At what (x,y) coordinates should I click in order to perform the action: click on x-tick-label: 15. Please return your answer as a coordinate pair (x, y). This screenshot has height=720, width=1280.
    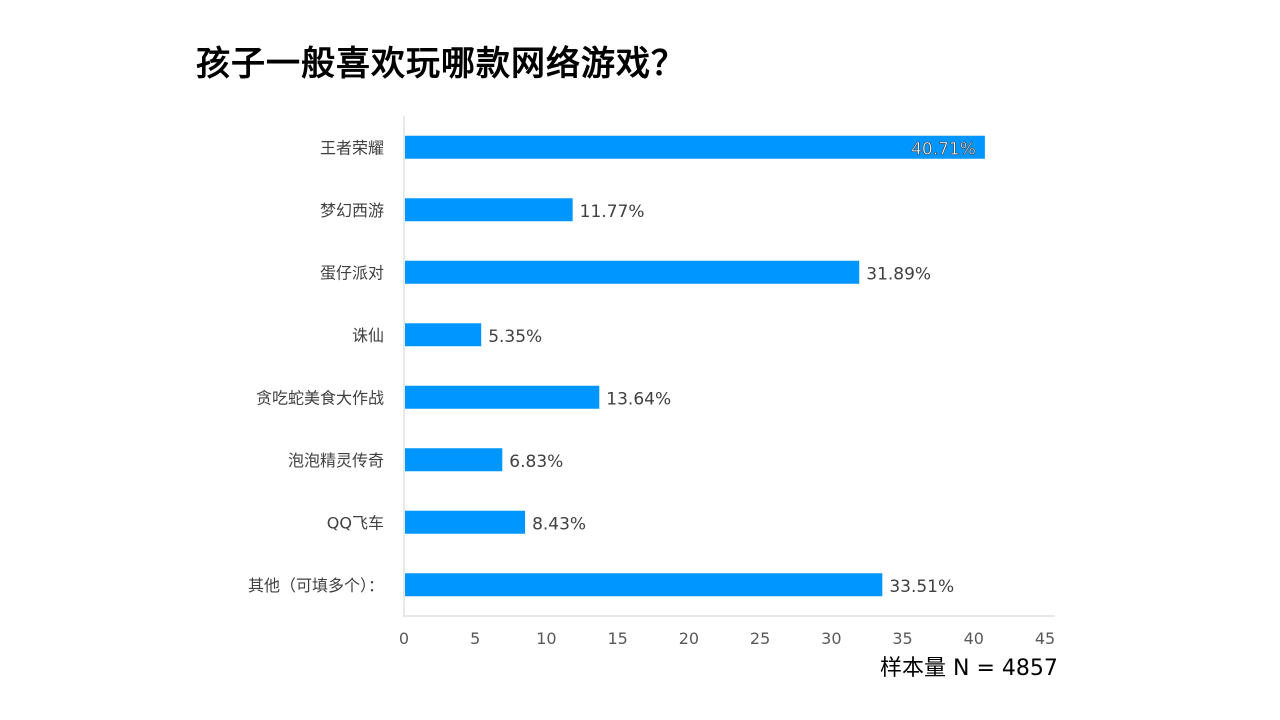
    Looking at the image, I should click on (617, 638).